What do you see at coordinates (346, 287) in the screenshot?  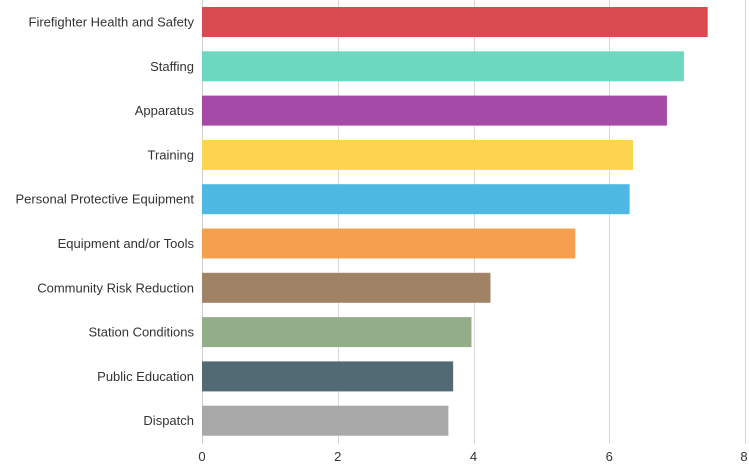 I see `bar-community-risk-reduction` at bounding box center [346, 287].